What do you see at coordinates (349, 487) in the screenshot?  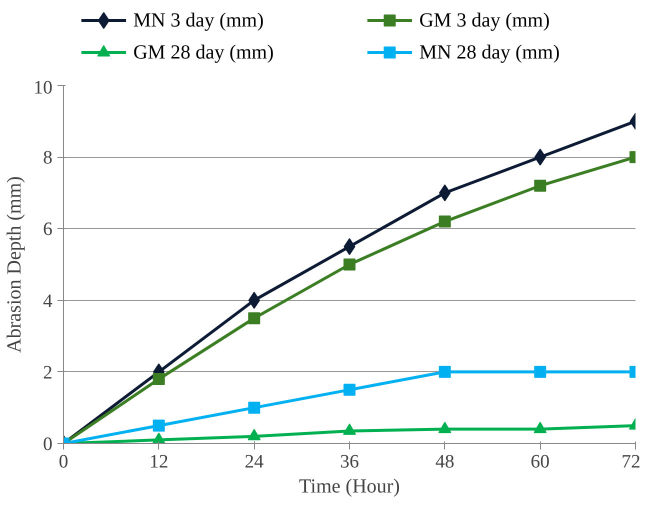 I see `x-axis-title: Time (Hour)` at bounding box center [349, 487].